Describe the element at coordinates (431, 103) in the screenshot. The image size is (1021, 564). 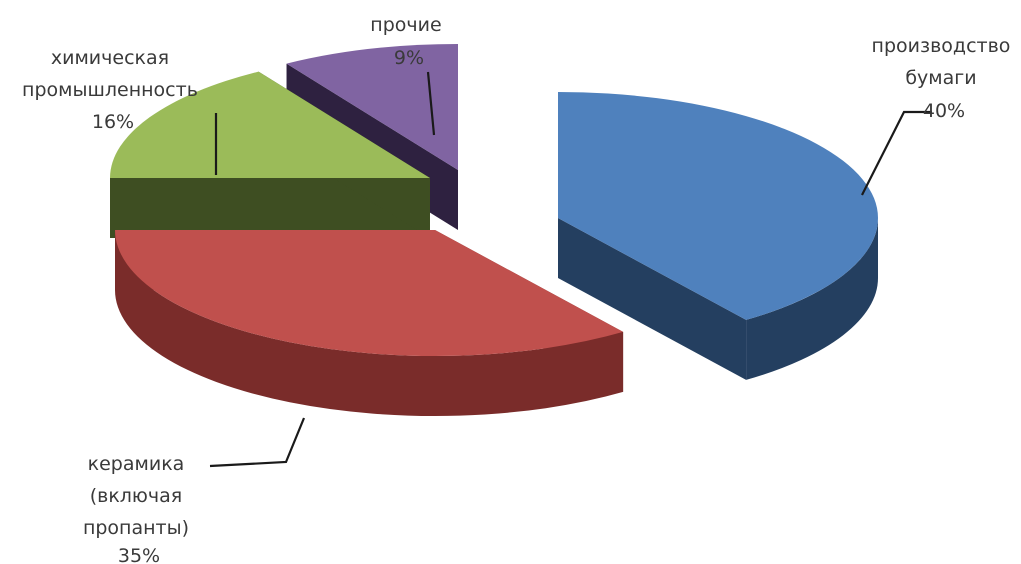
I see `leader-line-other` at that location.